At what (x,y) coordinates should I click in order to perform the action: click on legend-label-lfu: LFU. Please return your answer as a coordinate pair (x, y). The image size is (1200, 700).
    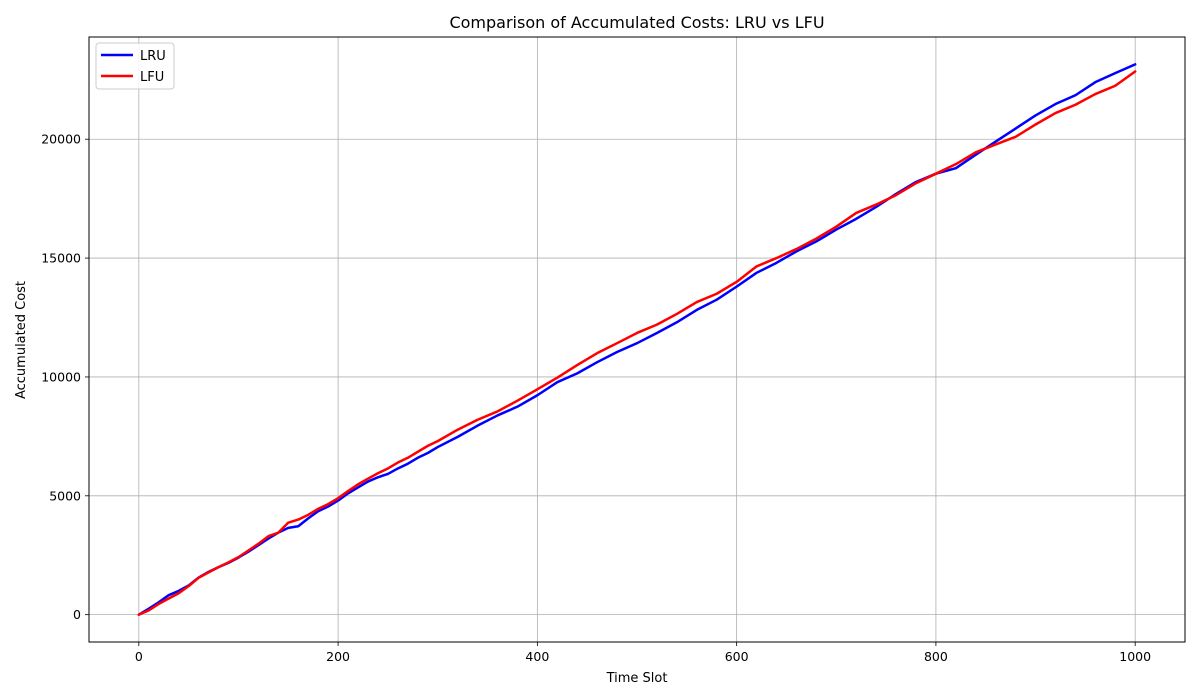
    Looking at the image, I should click on (152, 77).